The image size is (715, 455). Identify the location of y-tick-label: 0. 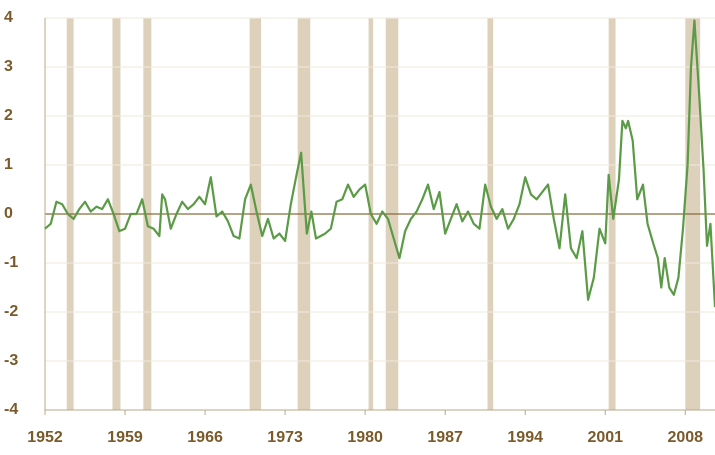
(8, 213).